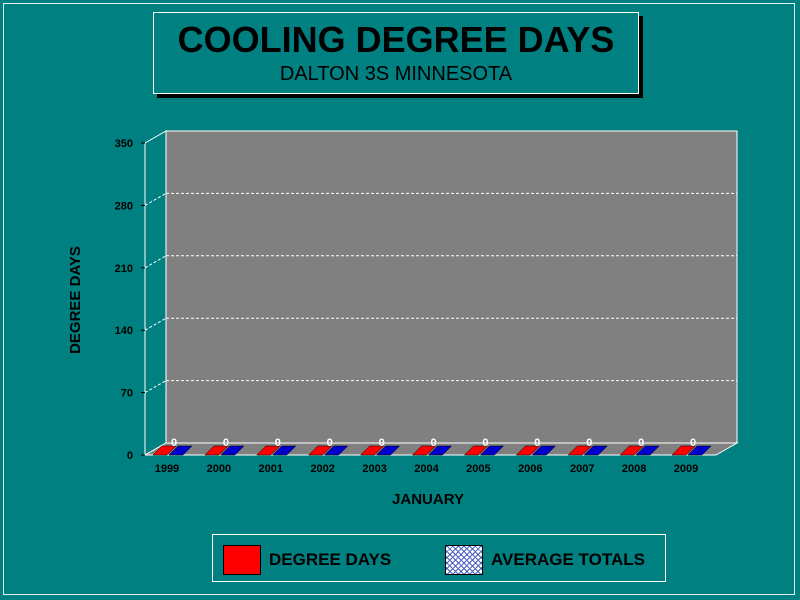 The height and width of the screenshot is (600, 800). I want to click on y-tick-label: 0, so click(130, 456).